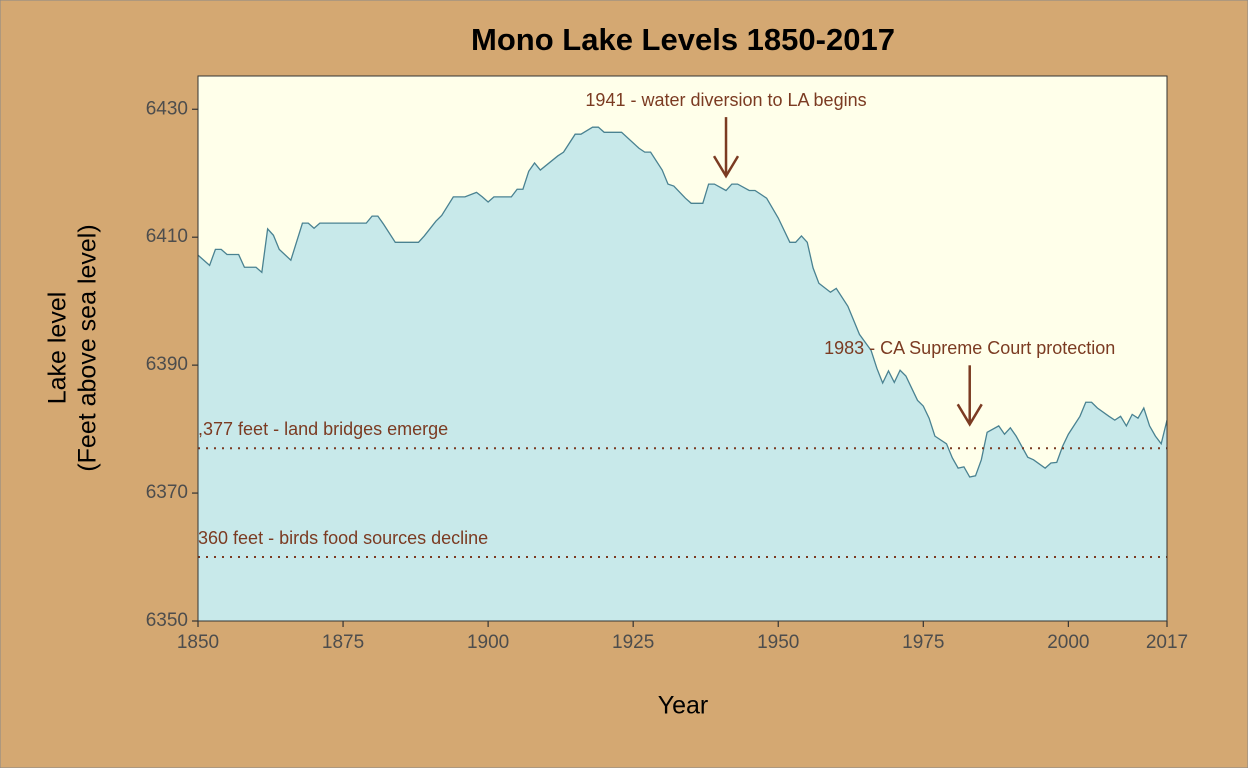  What do you see at coordinates (167, 492) in the screenshot?
I see `y-tick-label: 6370` at bounding box center [167, 492].